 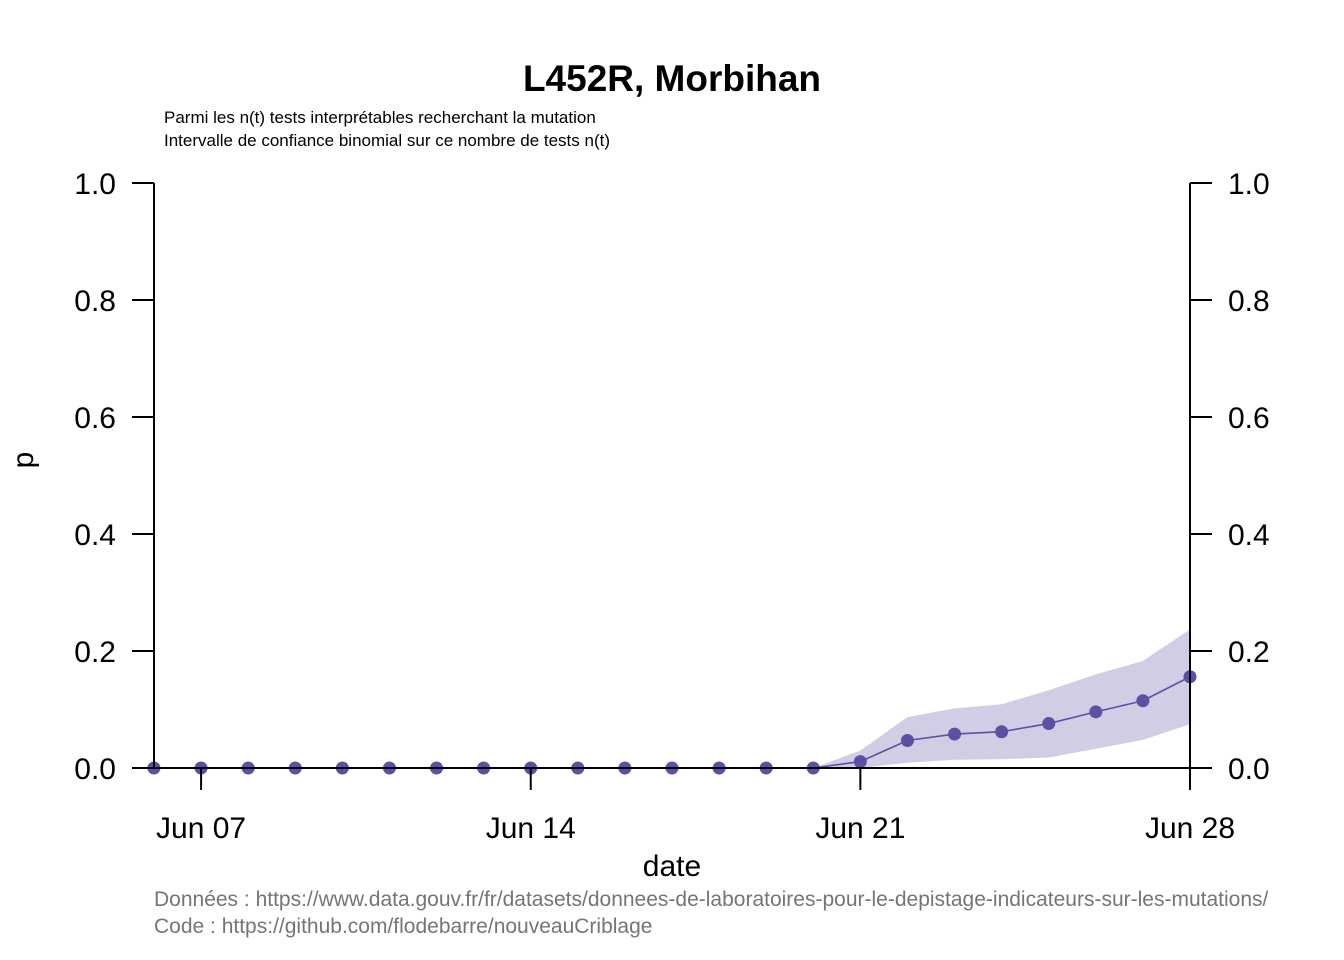 I want to click on confidence-band, so click(x=672, y=698).